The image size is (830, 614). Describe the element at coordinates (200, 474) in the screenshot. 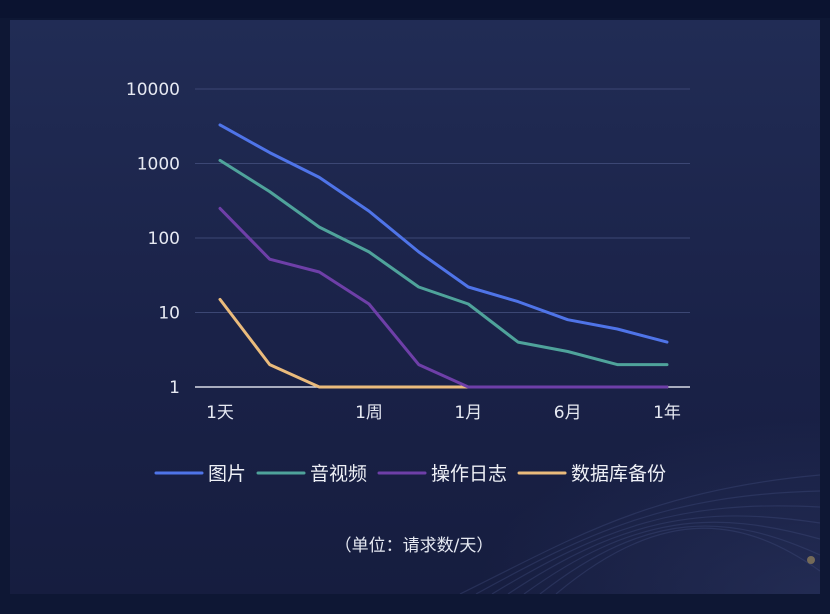

I see `legend-item: 图片` at that location.